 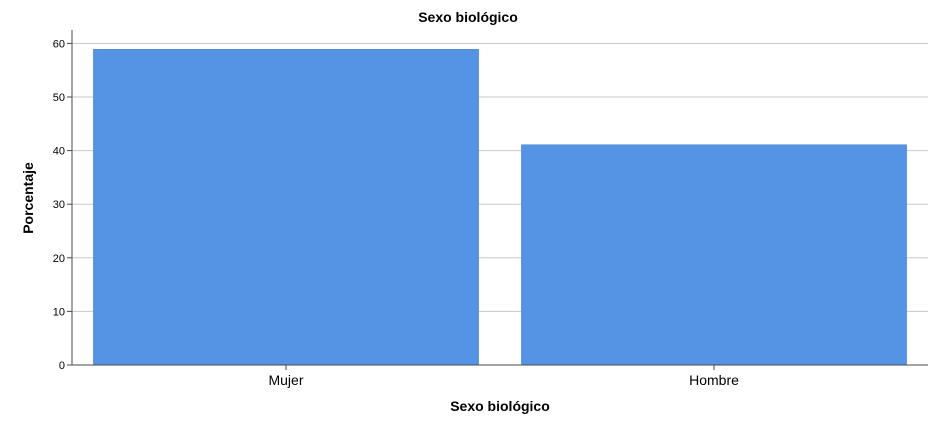 I want to click on chart-title: Sexo biológico, so click(x=468, y=17).